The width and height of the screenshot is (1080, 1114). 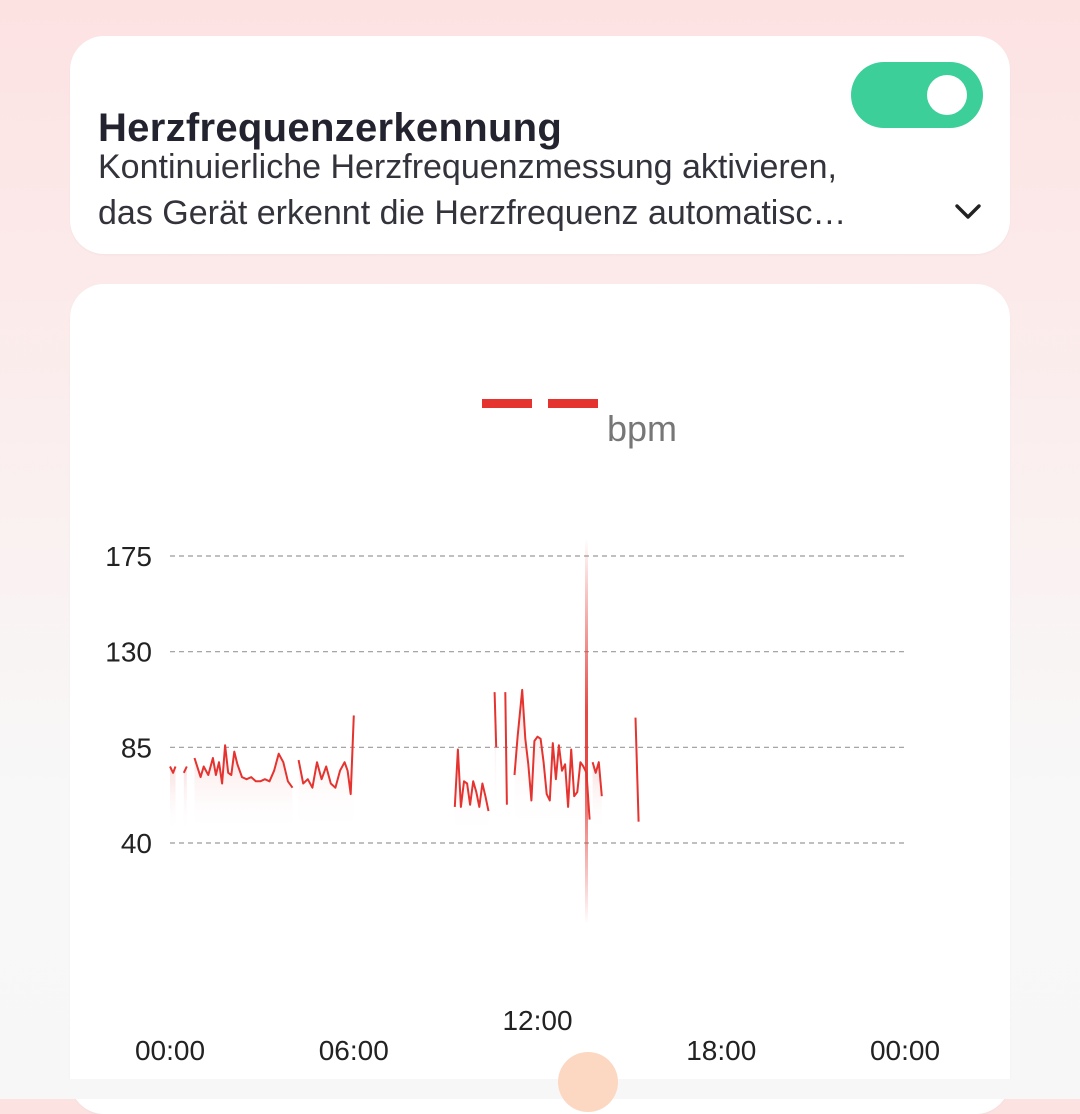 What do you see at coordinates (586, 731) in the screenshot?
I see `time-cursor-line` at bounding box center [586, 731].